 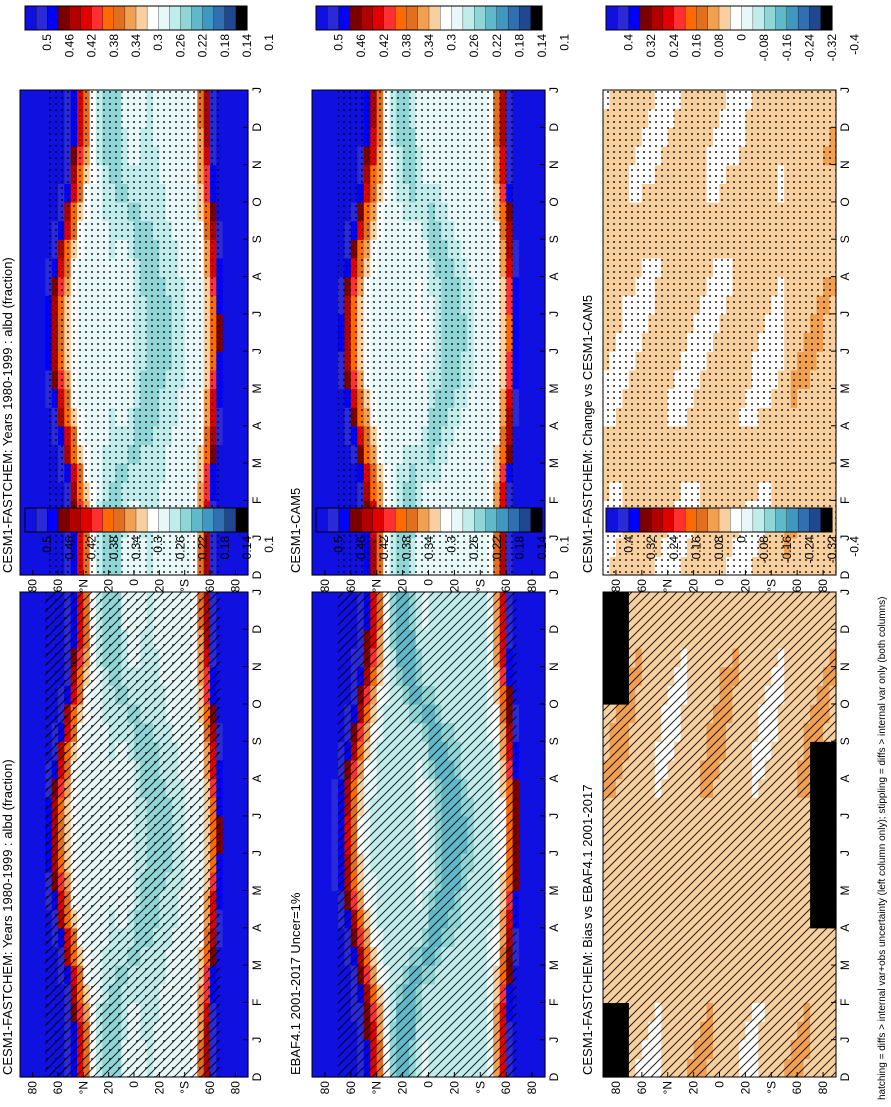 What do you see at coordinates (257, 741) in the screenshot?
I see `month-tick-label: S` at bounding box center [257, 741].